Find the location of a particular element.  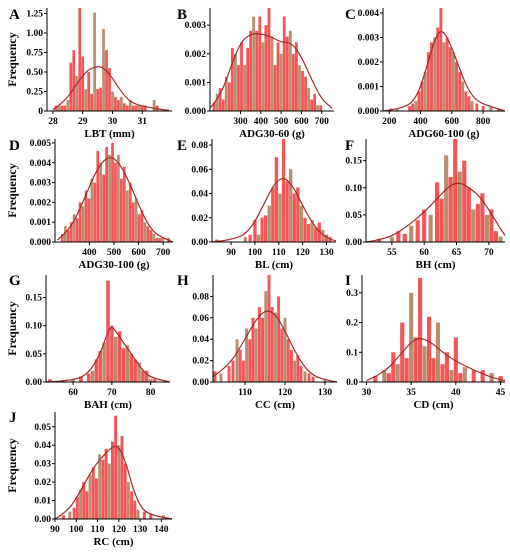

panel-i-ytick-label-1: 0.1 is located at coordinates (352, 353).